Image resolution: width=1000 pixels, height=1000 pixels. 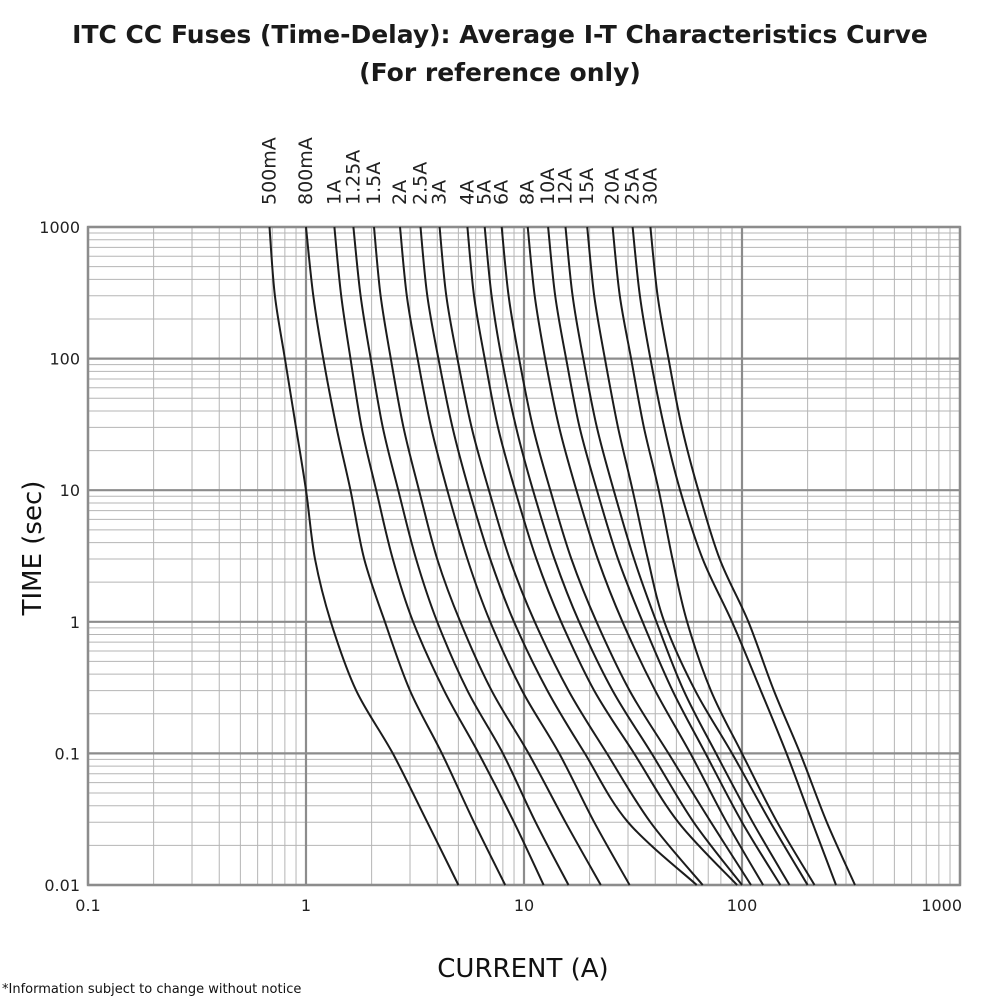 I want to click on series-label-10A: 10A, so click(x=548, y=186).